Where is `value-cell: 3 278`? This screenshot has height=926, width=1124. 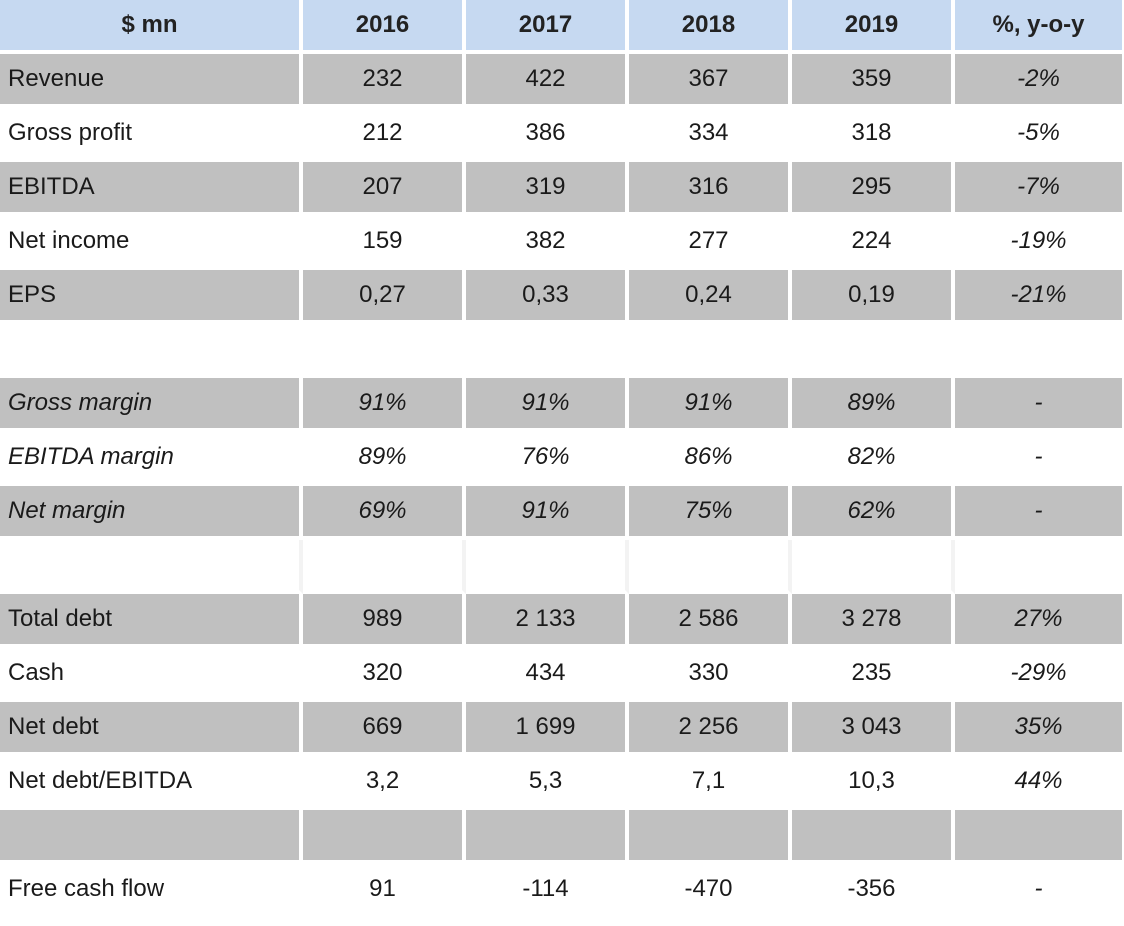 value-cell: 3 278 is located at coordinates (873, 621).